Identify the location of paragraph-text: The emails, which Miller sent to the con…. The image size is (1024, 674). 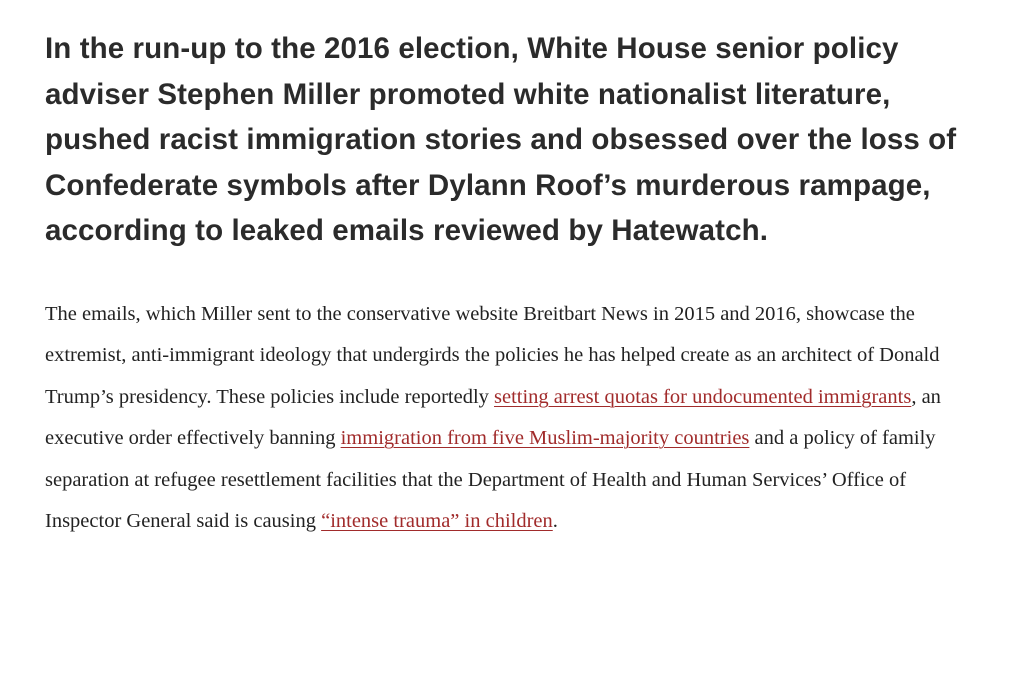
(492, 355).